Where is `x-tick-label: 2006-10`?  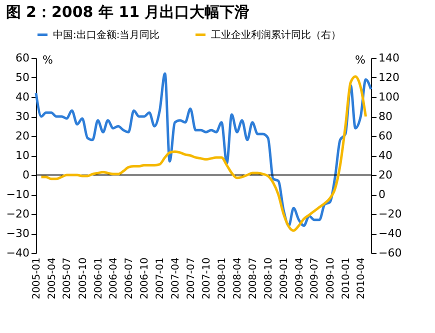
x-tick-label: 2006-10 is located at coordinates (145, 279).